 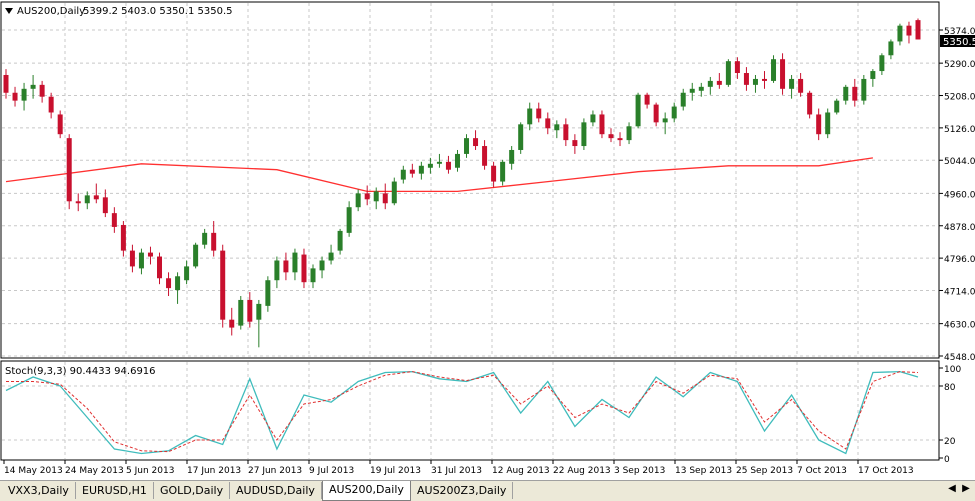 I want to click on scroll-left-icon: ◀, so click(x=952, y=488).